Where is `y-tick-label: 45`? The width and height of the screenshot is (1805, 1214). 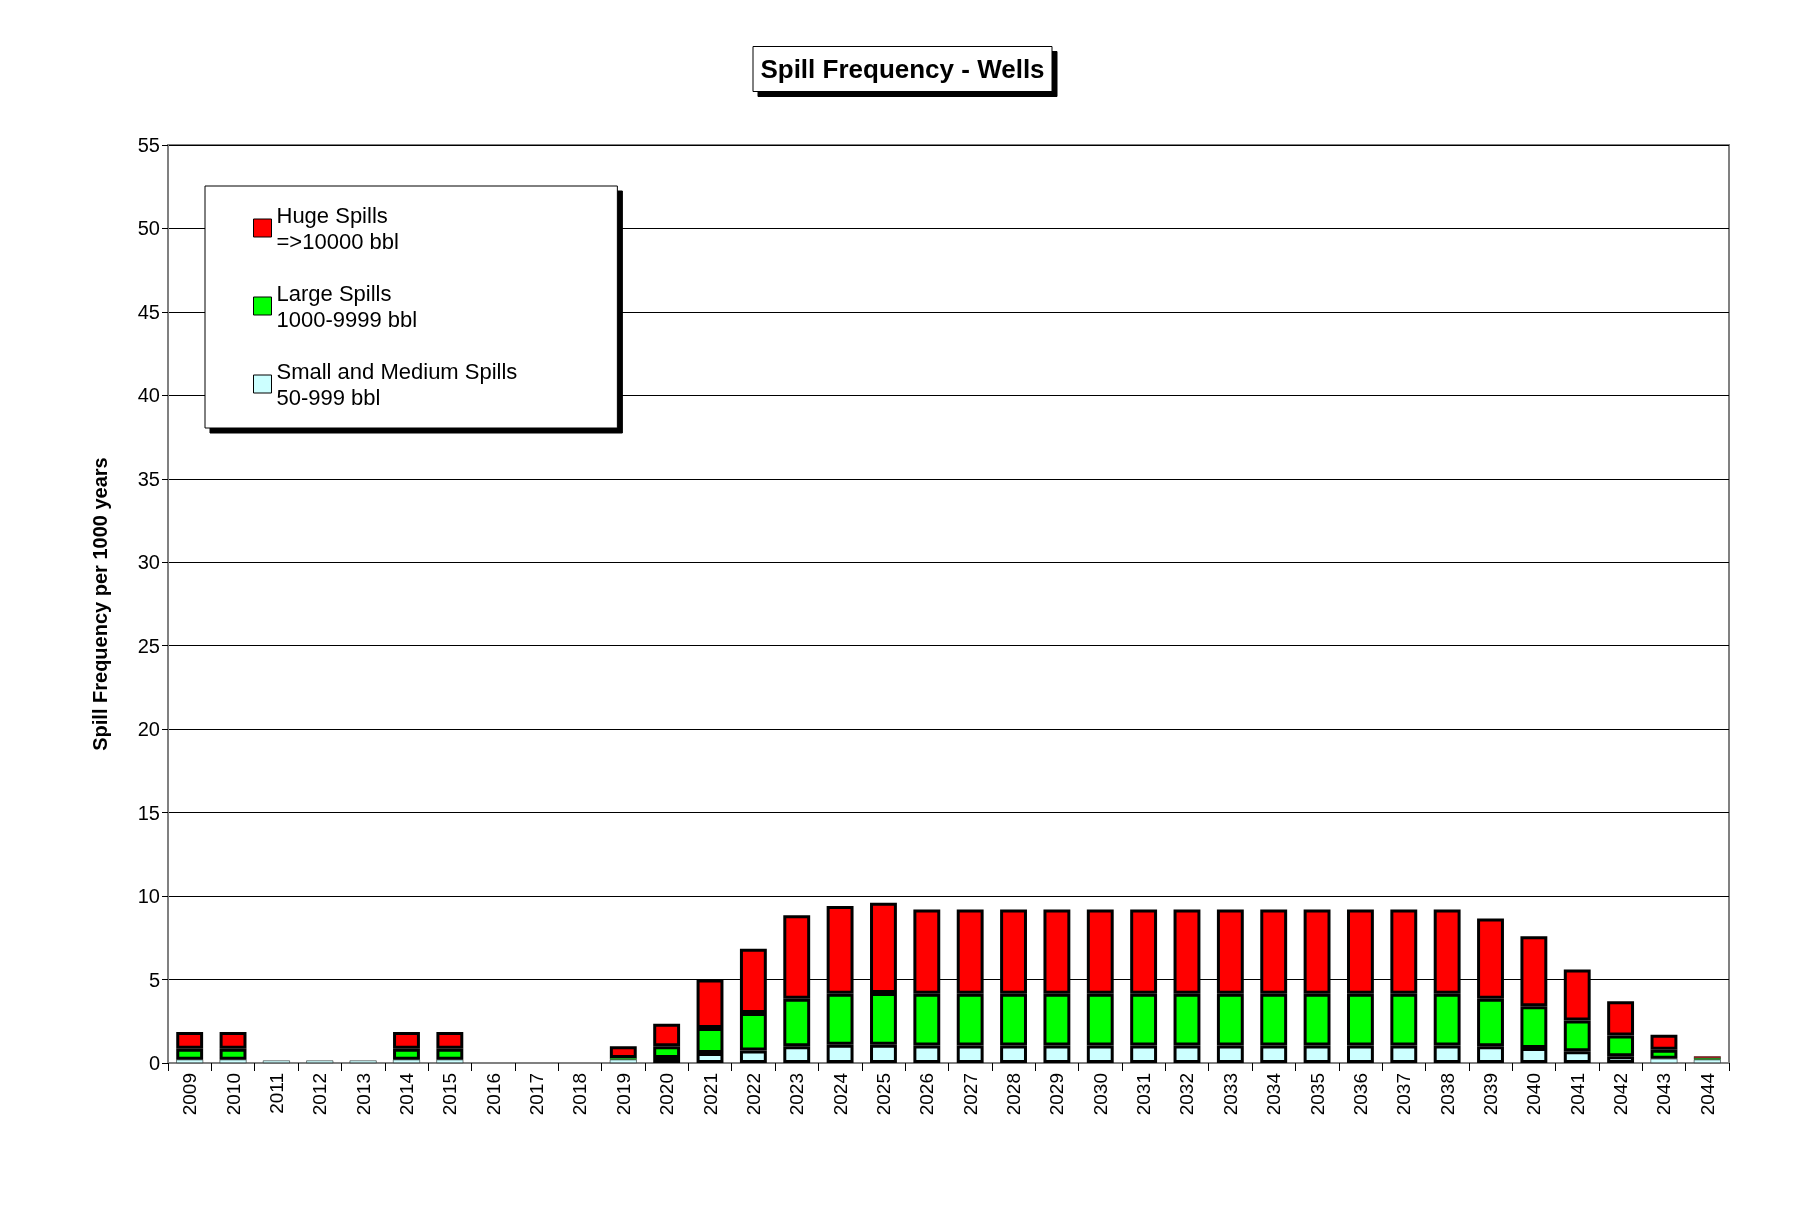
y-tick-label: 45 is located at coordinates (148, 311).